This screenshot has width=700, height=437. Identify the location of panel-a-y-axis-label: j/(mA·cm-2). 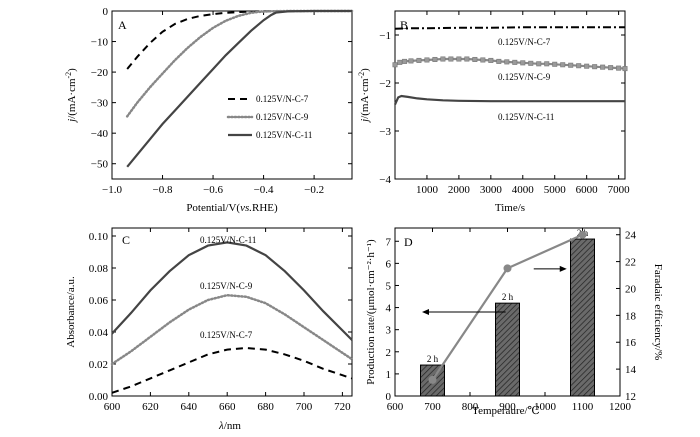
(71, 96).